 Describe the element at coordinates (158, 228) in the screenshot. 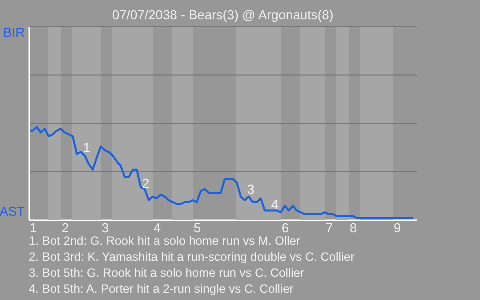

I see `x-tick-label: 4` at that location.